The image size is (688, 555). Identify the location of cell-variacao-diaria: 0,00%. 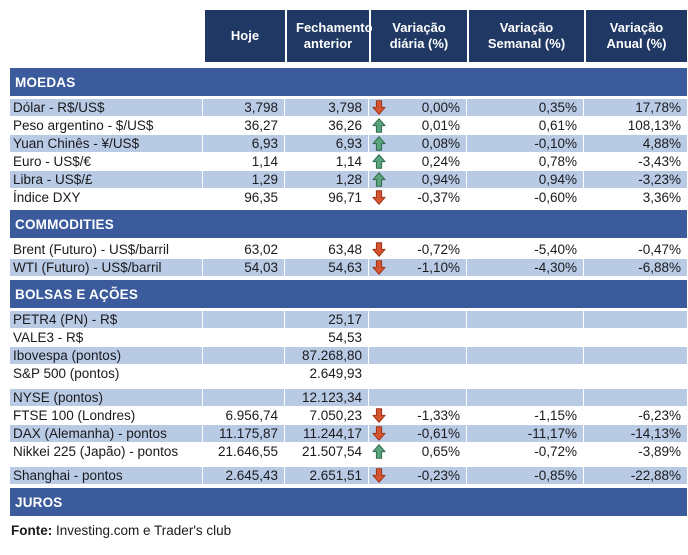
(418, 108).